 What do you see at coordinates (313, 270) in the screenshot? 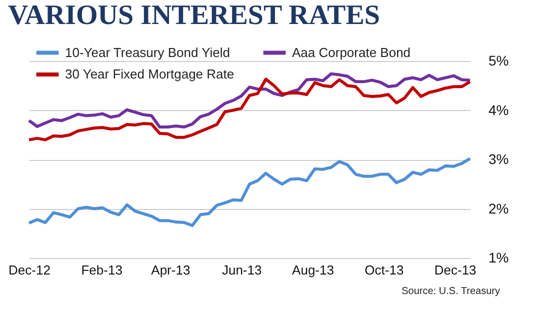
I see `x-tick-label: Aug-13` at bounding box center [313, 270].